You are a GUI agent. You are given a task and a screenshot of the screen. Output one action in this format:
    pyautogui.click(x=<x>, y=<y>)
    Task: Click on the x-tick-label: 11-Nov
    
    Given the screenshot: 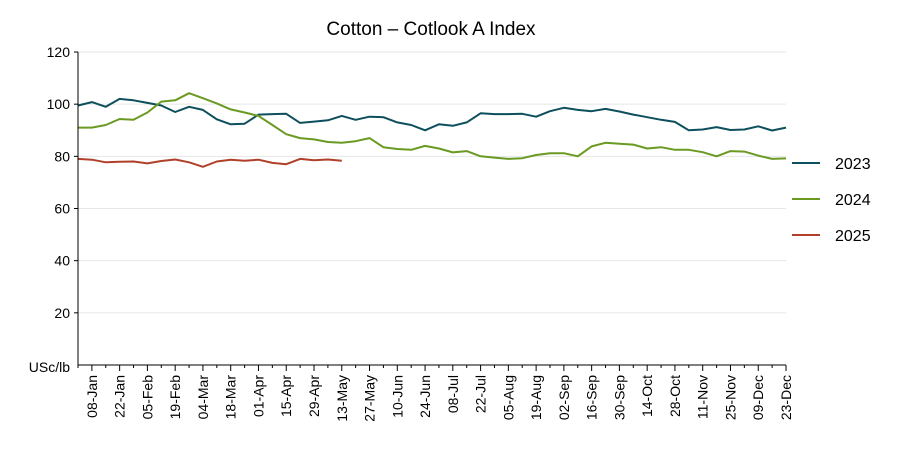 What is the action you would take?
    pyautogui.click(x=703, y=397)
    